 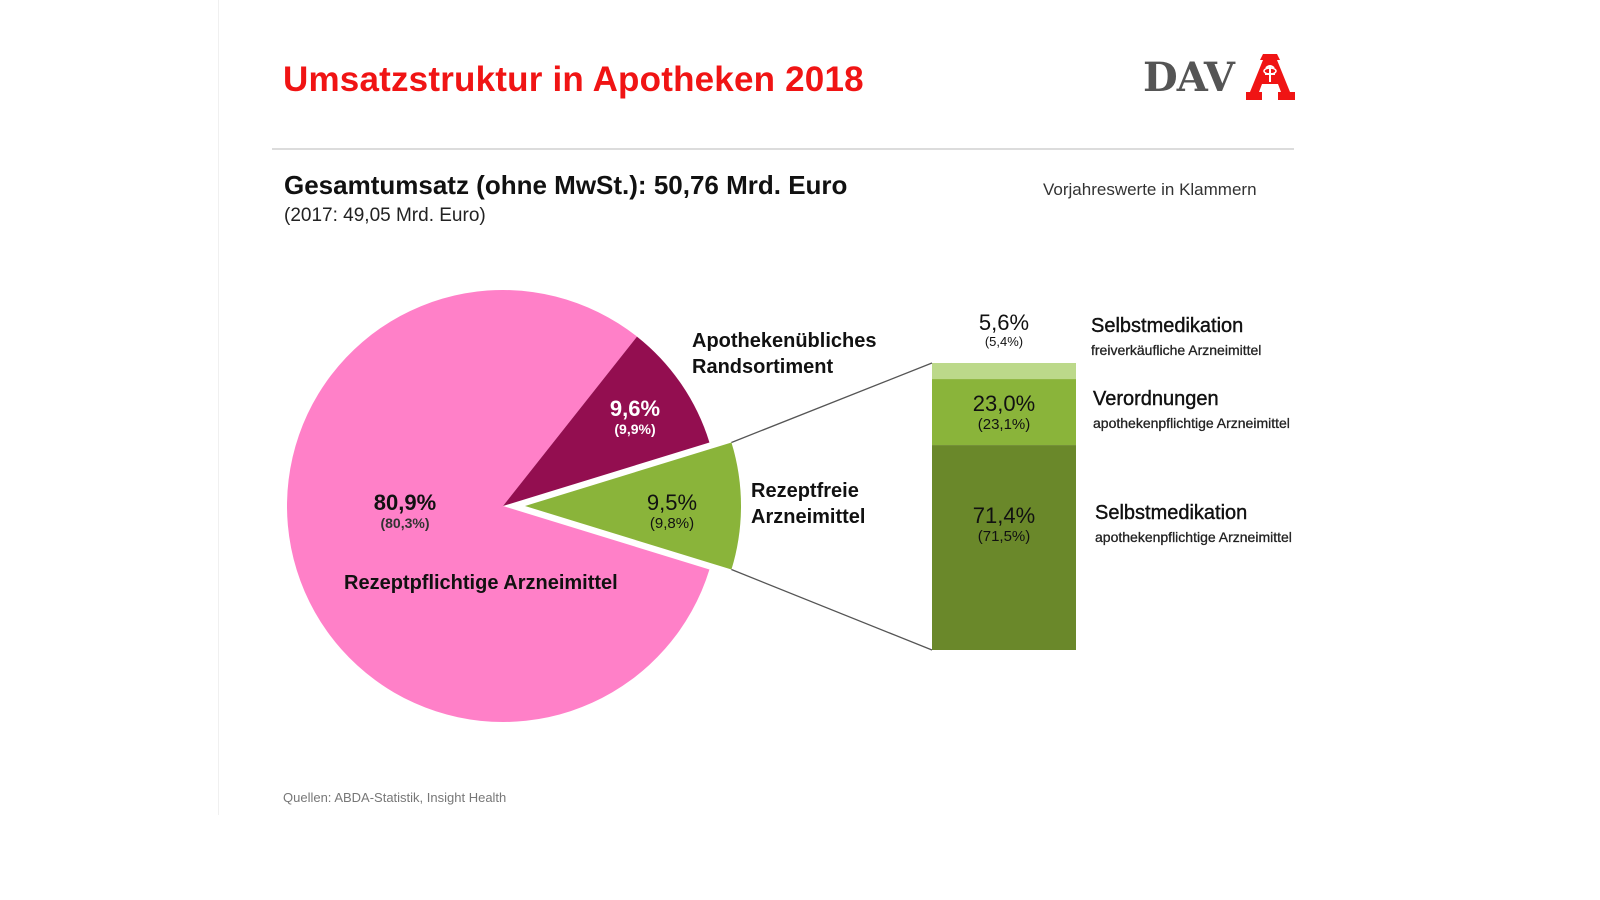 I want to click on pie-category-rand: Apothekenübliches Randsortiment, so click(x=784, y=354).